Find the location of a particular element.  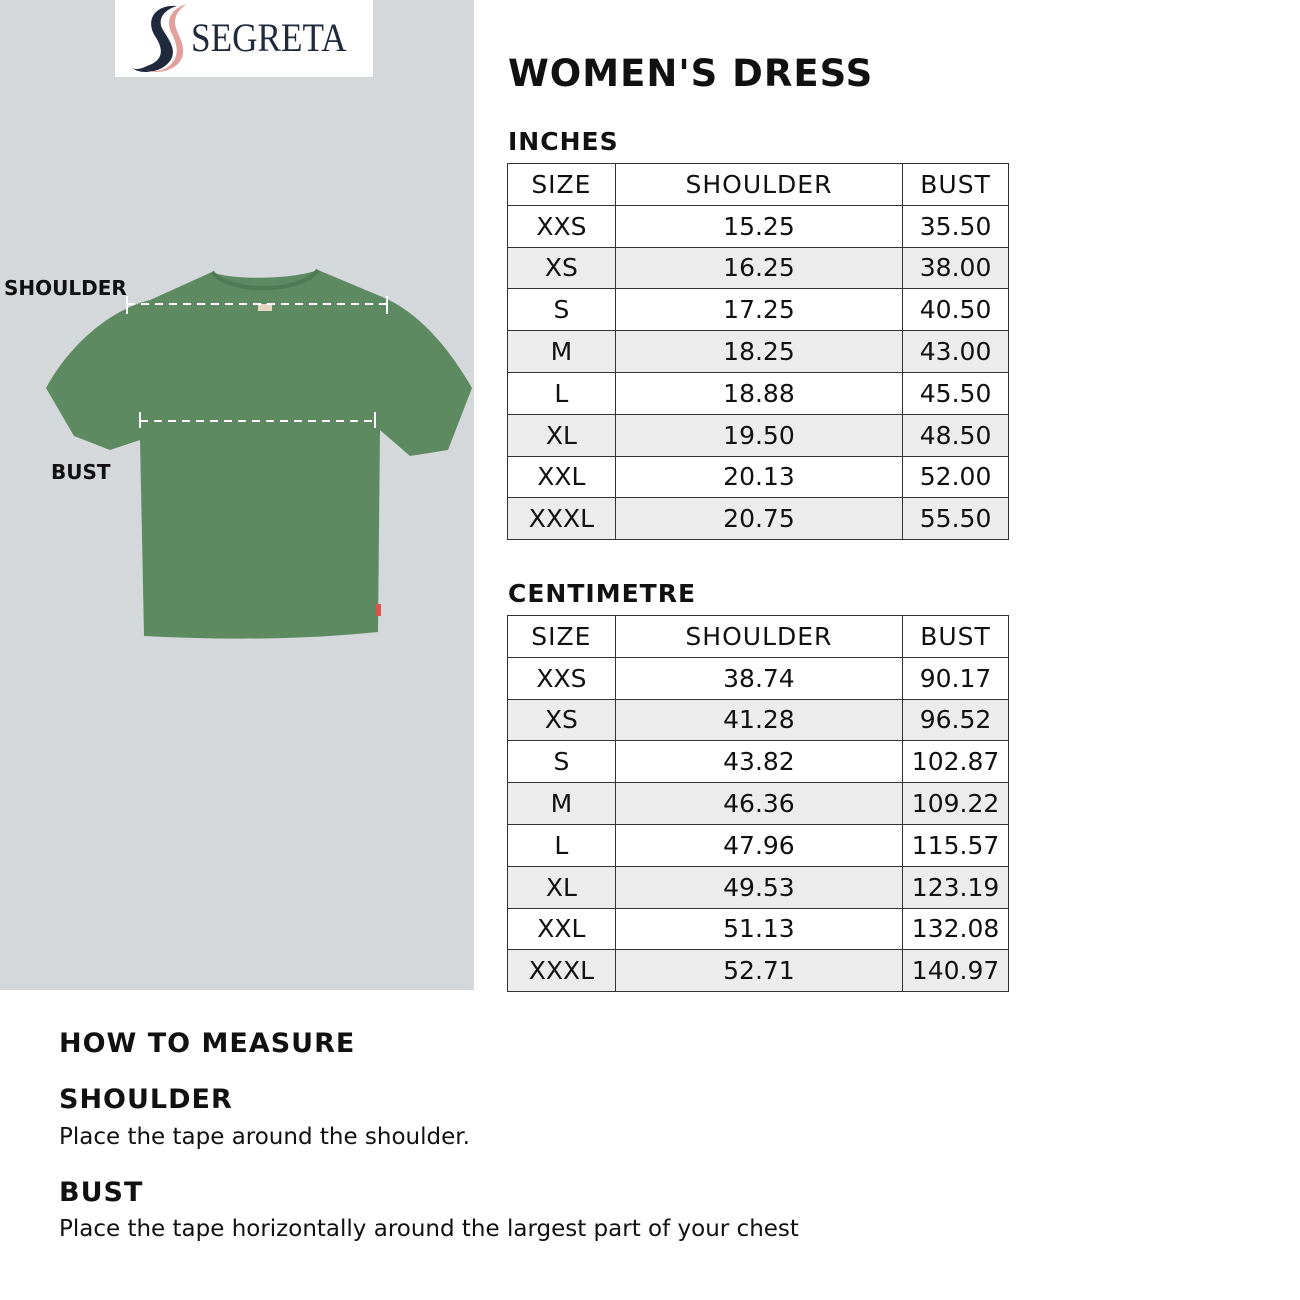

bust-cell: 140.97 is located at coordinates (955, 971).